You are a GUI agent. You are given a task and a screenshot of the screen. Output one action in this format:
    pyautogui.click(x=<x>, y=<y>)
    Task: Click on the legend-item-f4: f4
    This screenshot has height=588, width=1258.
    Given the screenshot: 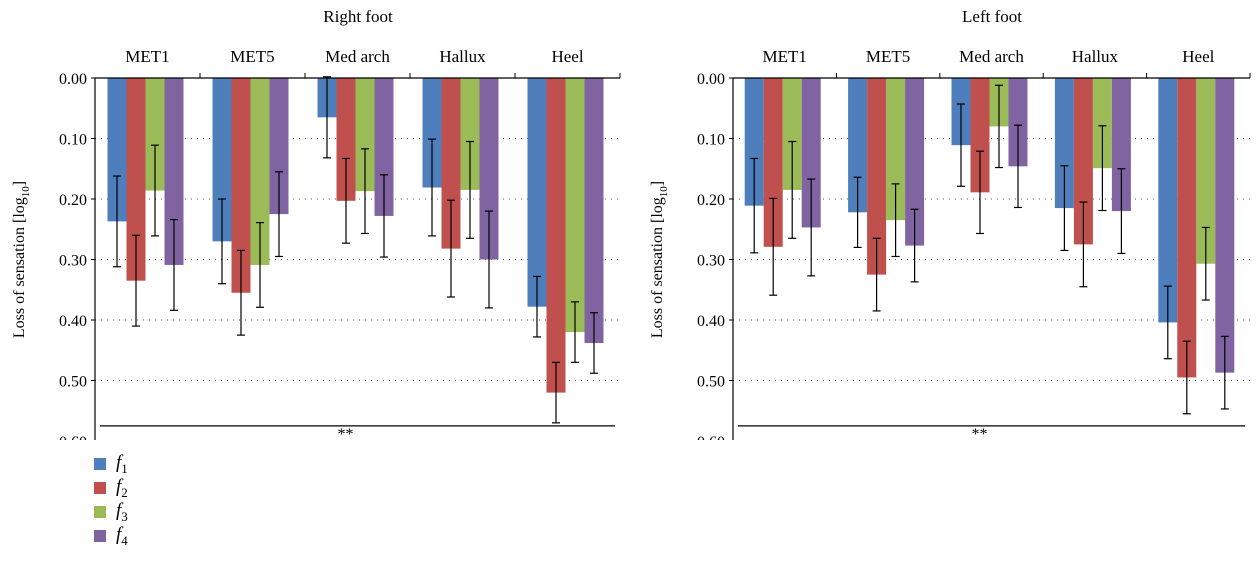 What is the action you would take?
    pyautogui.click(x=111, y=536)
    